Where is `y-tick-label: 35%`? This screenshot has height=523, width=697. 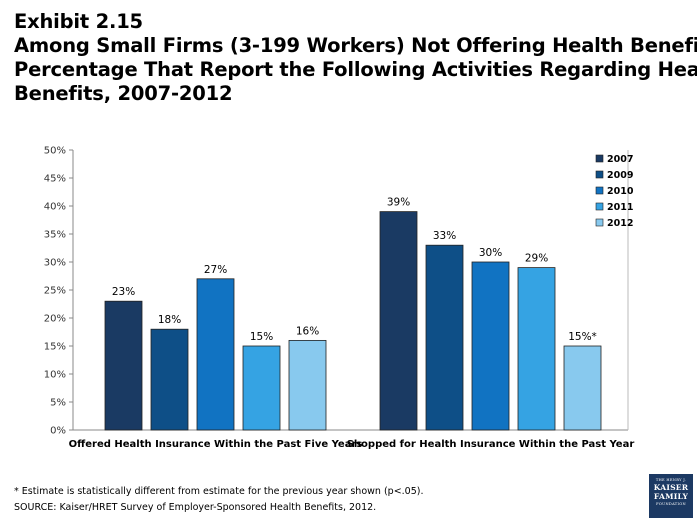
y-tick-label: 35% is located at coordinates (55, 235).